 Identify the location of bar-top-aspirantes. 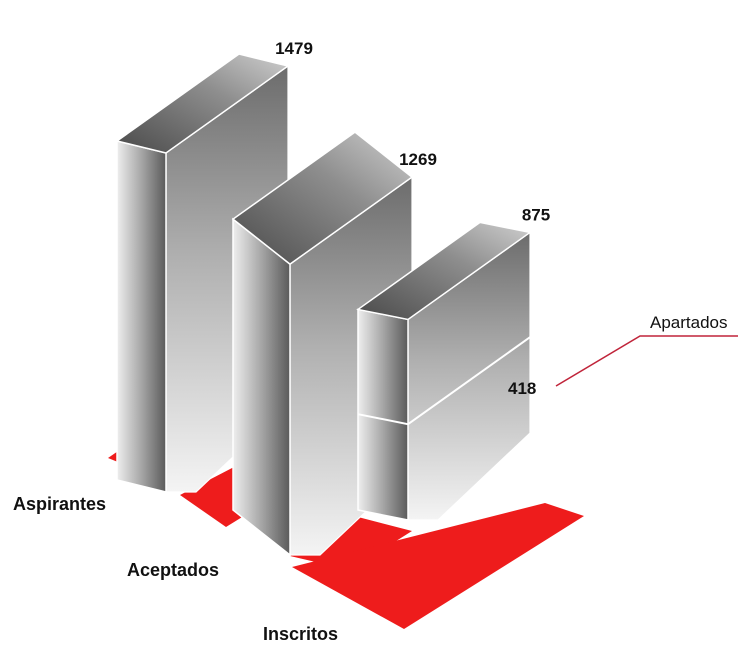
(202, 103).